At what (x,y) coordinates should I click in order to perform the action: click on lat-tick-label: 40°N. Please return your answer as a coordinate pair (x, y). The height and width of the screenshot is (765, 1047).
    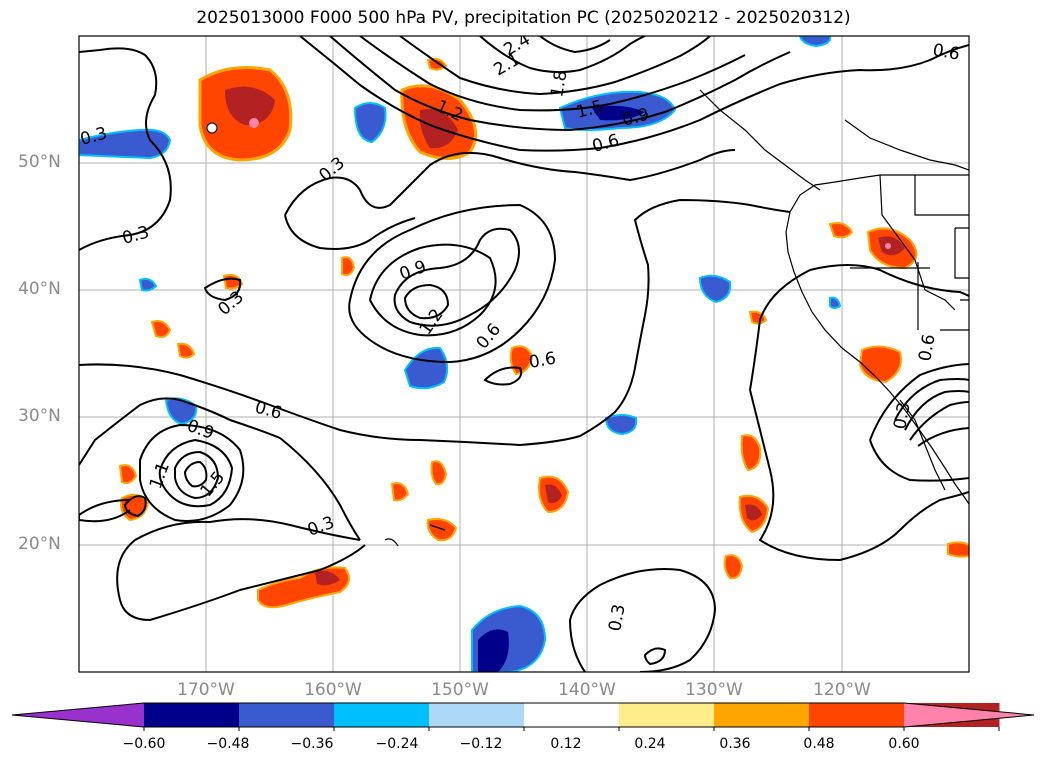
    Looking at the image, I should click on (39, 289).